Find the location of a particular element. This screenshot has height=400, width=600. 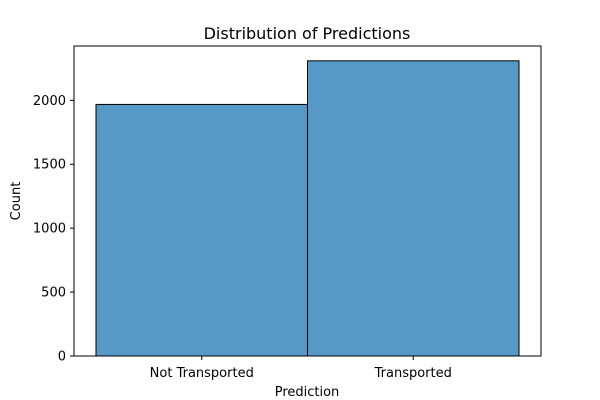

y-tick-label: 0 is located at coordinates (62, 357).